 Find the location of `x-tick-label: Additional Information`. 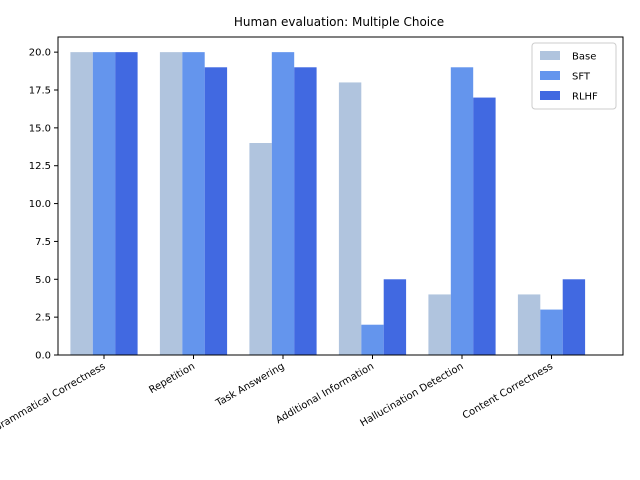

x-tick-label: Additional Information is located at coordinates (325, 393).